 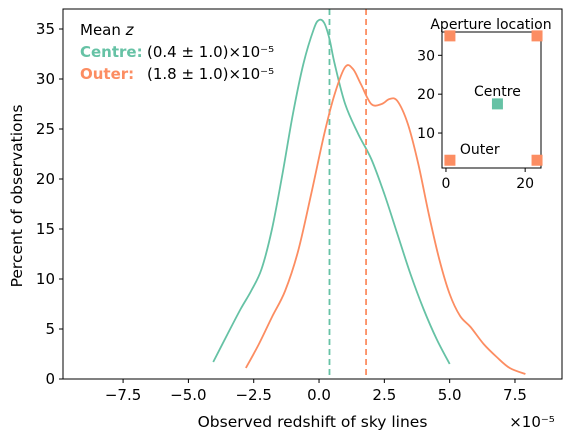 I want to click on inset-y-tick-label: 20, so click(x=426, y=95).